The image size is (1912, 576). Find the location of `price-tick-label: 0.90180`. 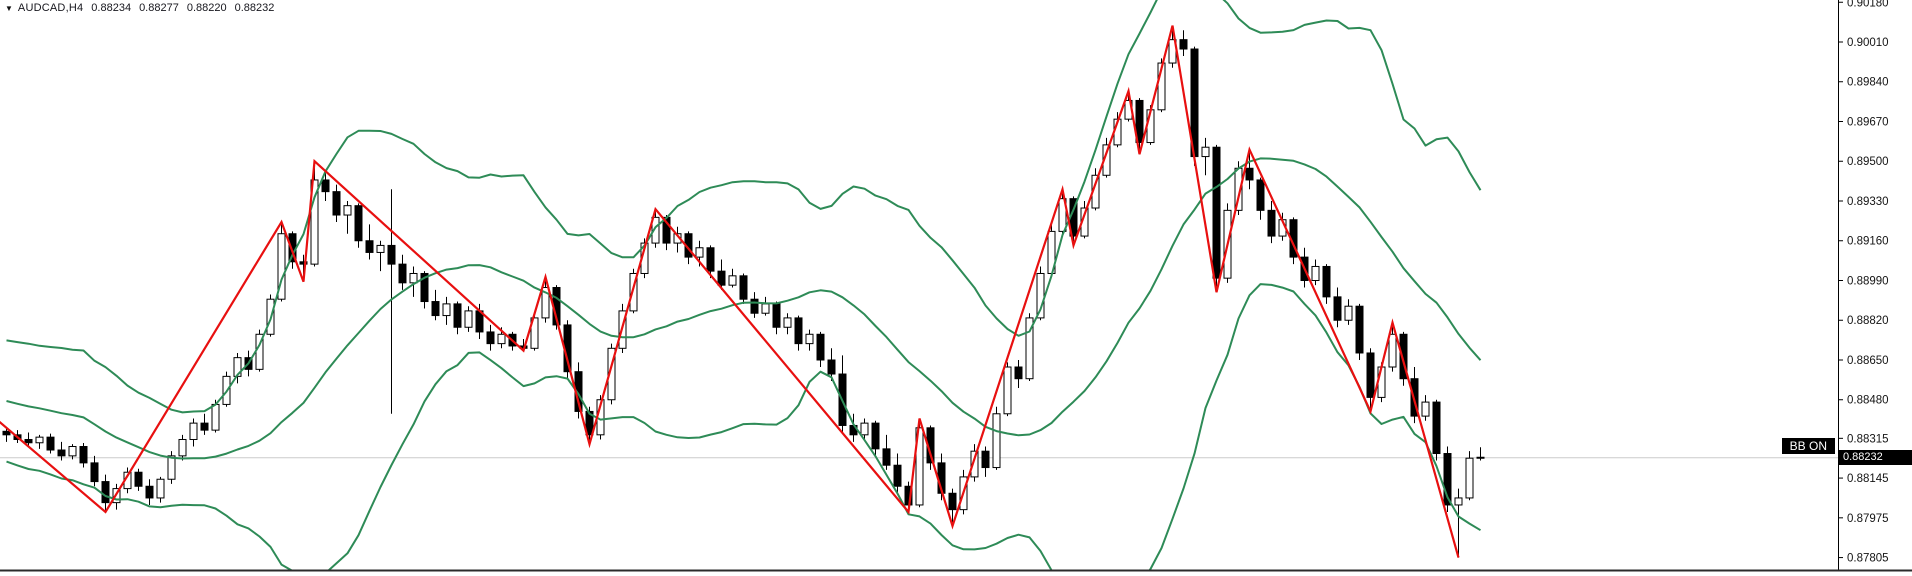

price-tick-label: 0.90180 is located at coordinates (1868, 4).